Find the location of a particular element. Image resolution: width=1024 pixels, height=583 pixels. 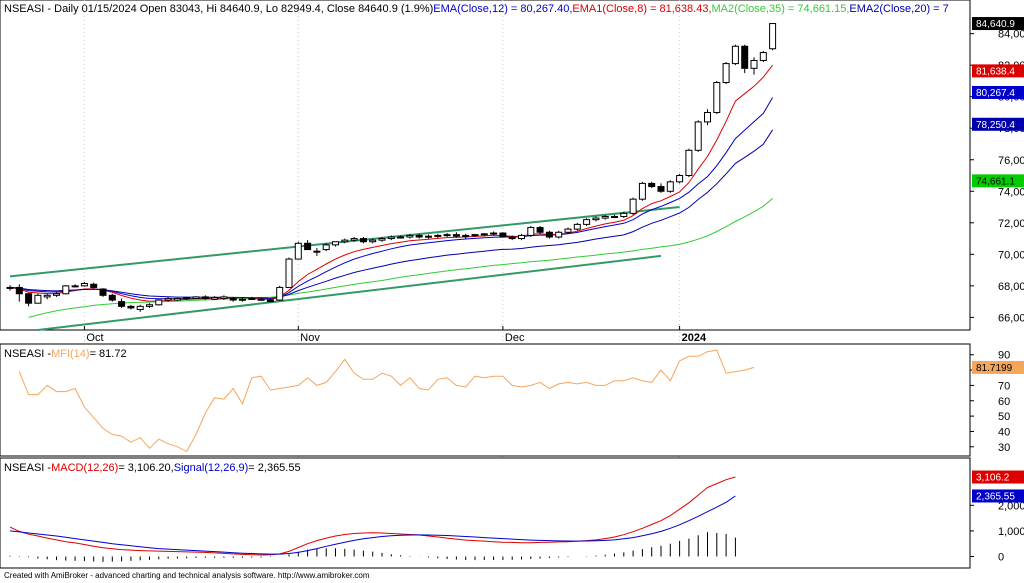

price-tag-2: 80,267.4 is located at coordinates (995, 93).